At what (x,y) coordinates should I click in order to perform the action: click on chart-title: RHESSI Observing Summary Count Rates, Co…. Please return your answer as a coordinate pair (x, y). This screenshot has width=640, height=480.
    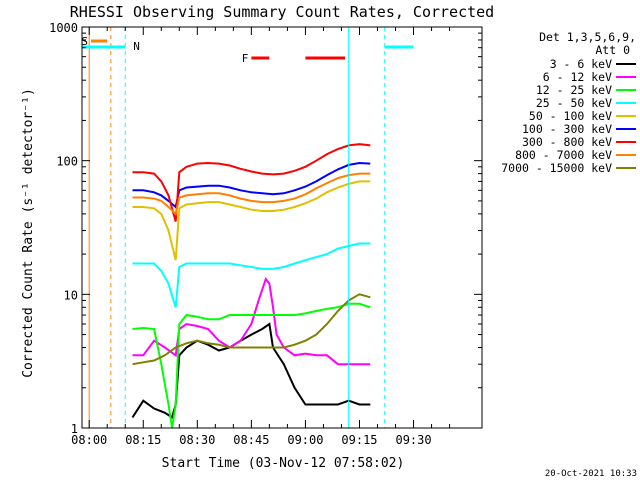
    Looking at the image, I should click on (282, 12).